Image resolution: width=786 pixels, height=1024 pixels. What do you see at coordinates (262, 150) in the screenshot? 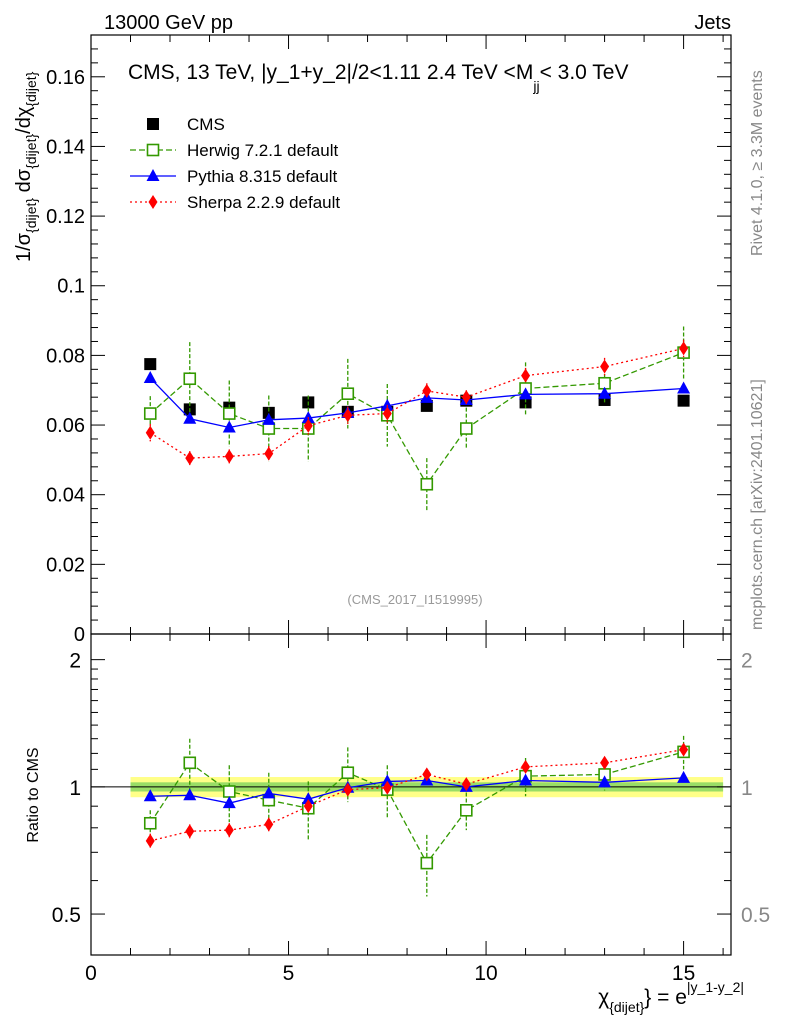
I see `legend-label-herwig: Herwig 7.2.1 default` at bounding box center [262, 150].